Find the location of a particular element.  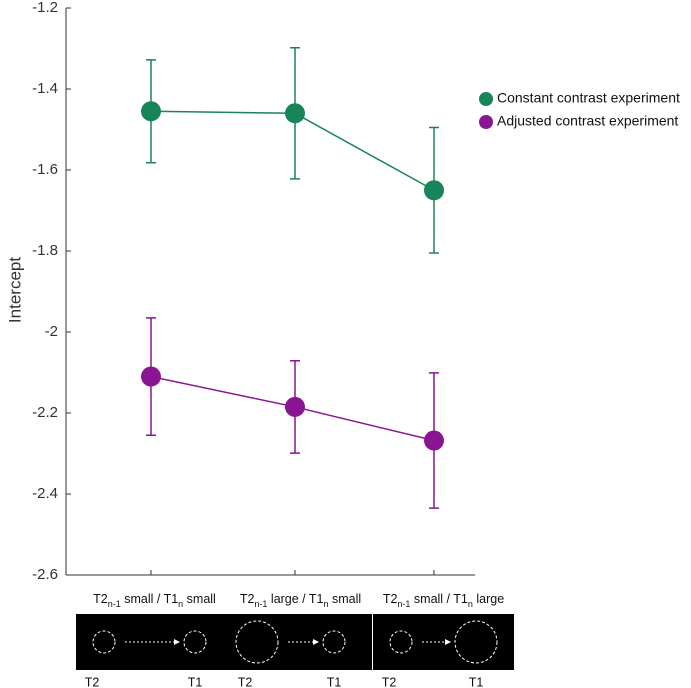

y-tick-label: -2 is located at coordinates (51, 331).